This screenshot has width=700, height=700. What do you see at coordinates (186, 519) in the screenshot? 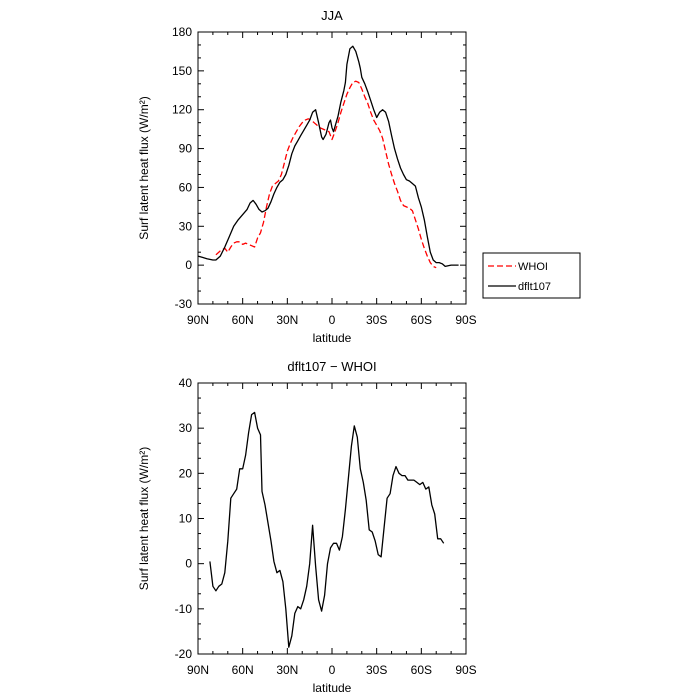
I see `y-tick-label: 10` at bounding box center [186, 519].